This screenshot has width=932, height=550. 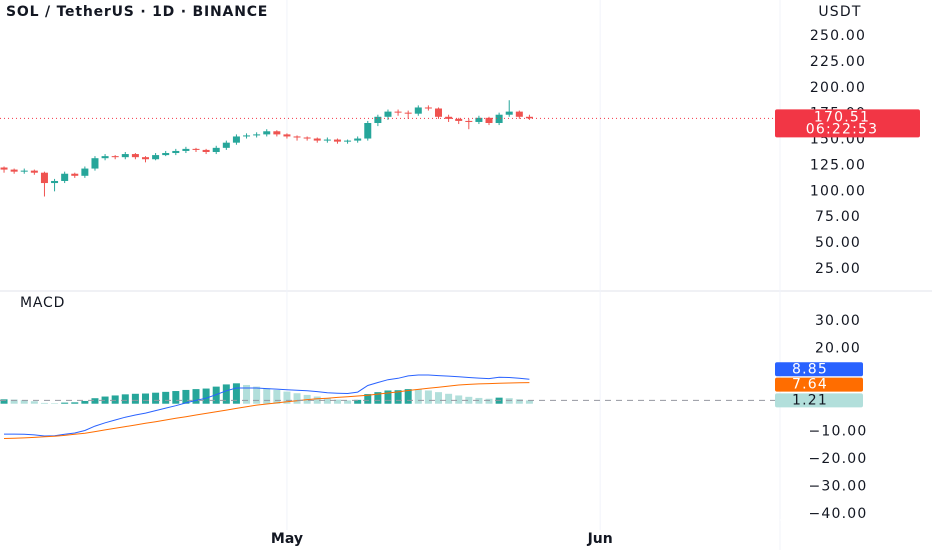 What do you see at coordinates (838, 62) in the screenshot?
I see `y-tick-label: 225.00` at bounding box center [838, 62].